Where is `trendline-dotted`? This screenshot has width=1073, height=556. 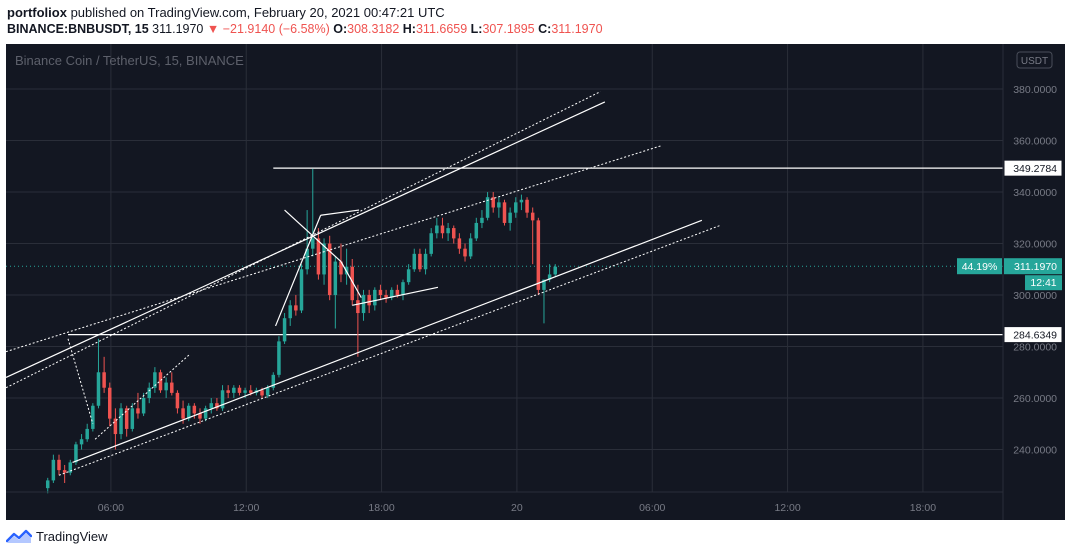
trendline-dotted is located at coordinates (142, 396).